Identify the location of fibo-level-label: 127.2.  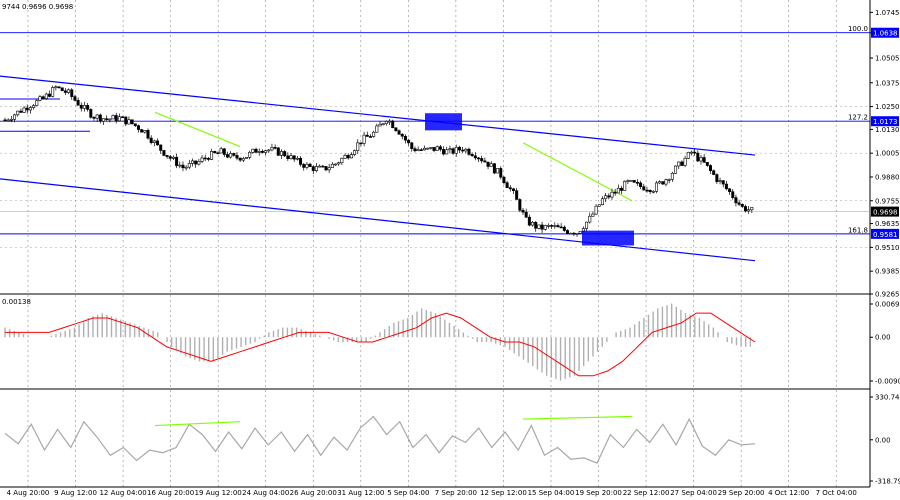
(858, 118).